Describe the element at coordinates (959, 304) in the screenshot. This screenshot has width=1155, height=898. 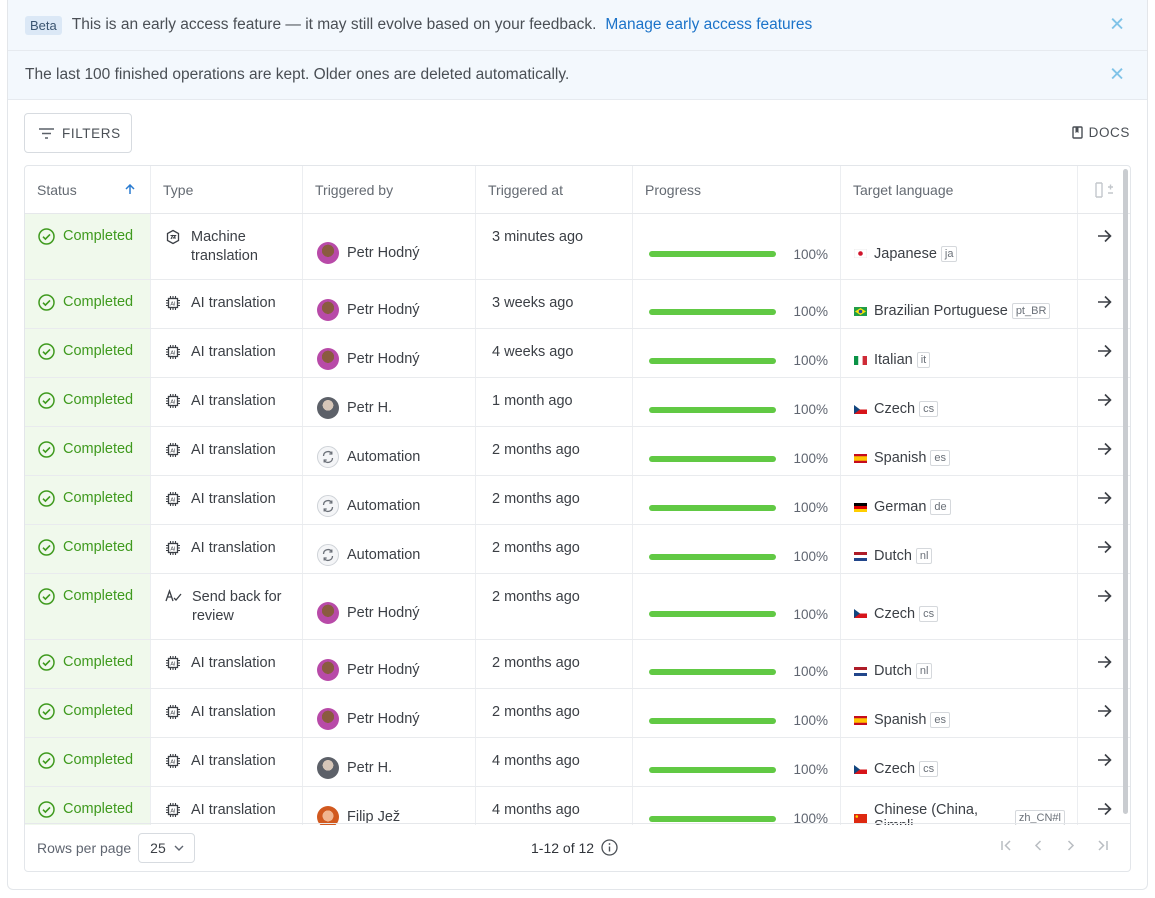
I see `target-language-cell: Brazilian Portuguese pt_BR` at that location.